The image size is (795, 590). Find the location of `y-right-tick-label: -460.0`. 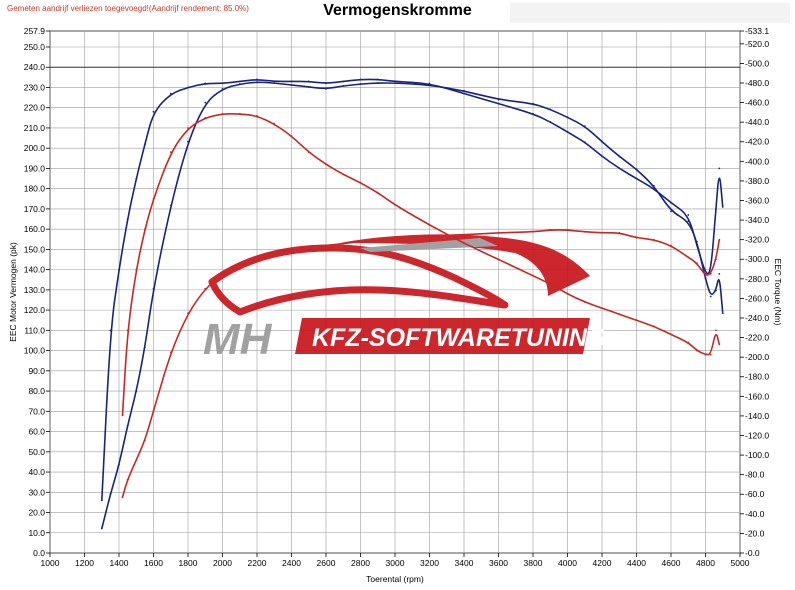

y-right-tick-label: -460.0 is located at coordinates (757, 103).